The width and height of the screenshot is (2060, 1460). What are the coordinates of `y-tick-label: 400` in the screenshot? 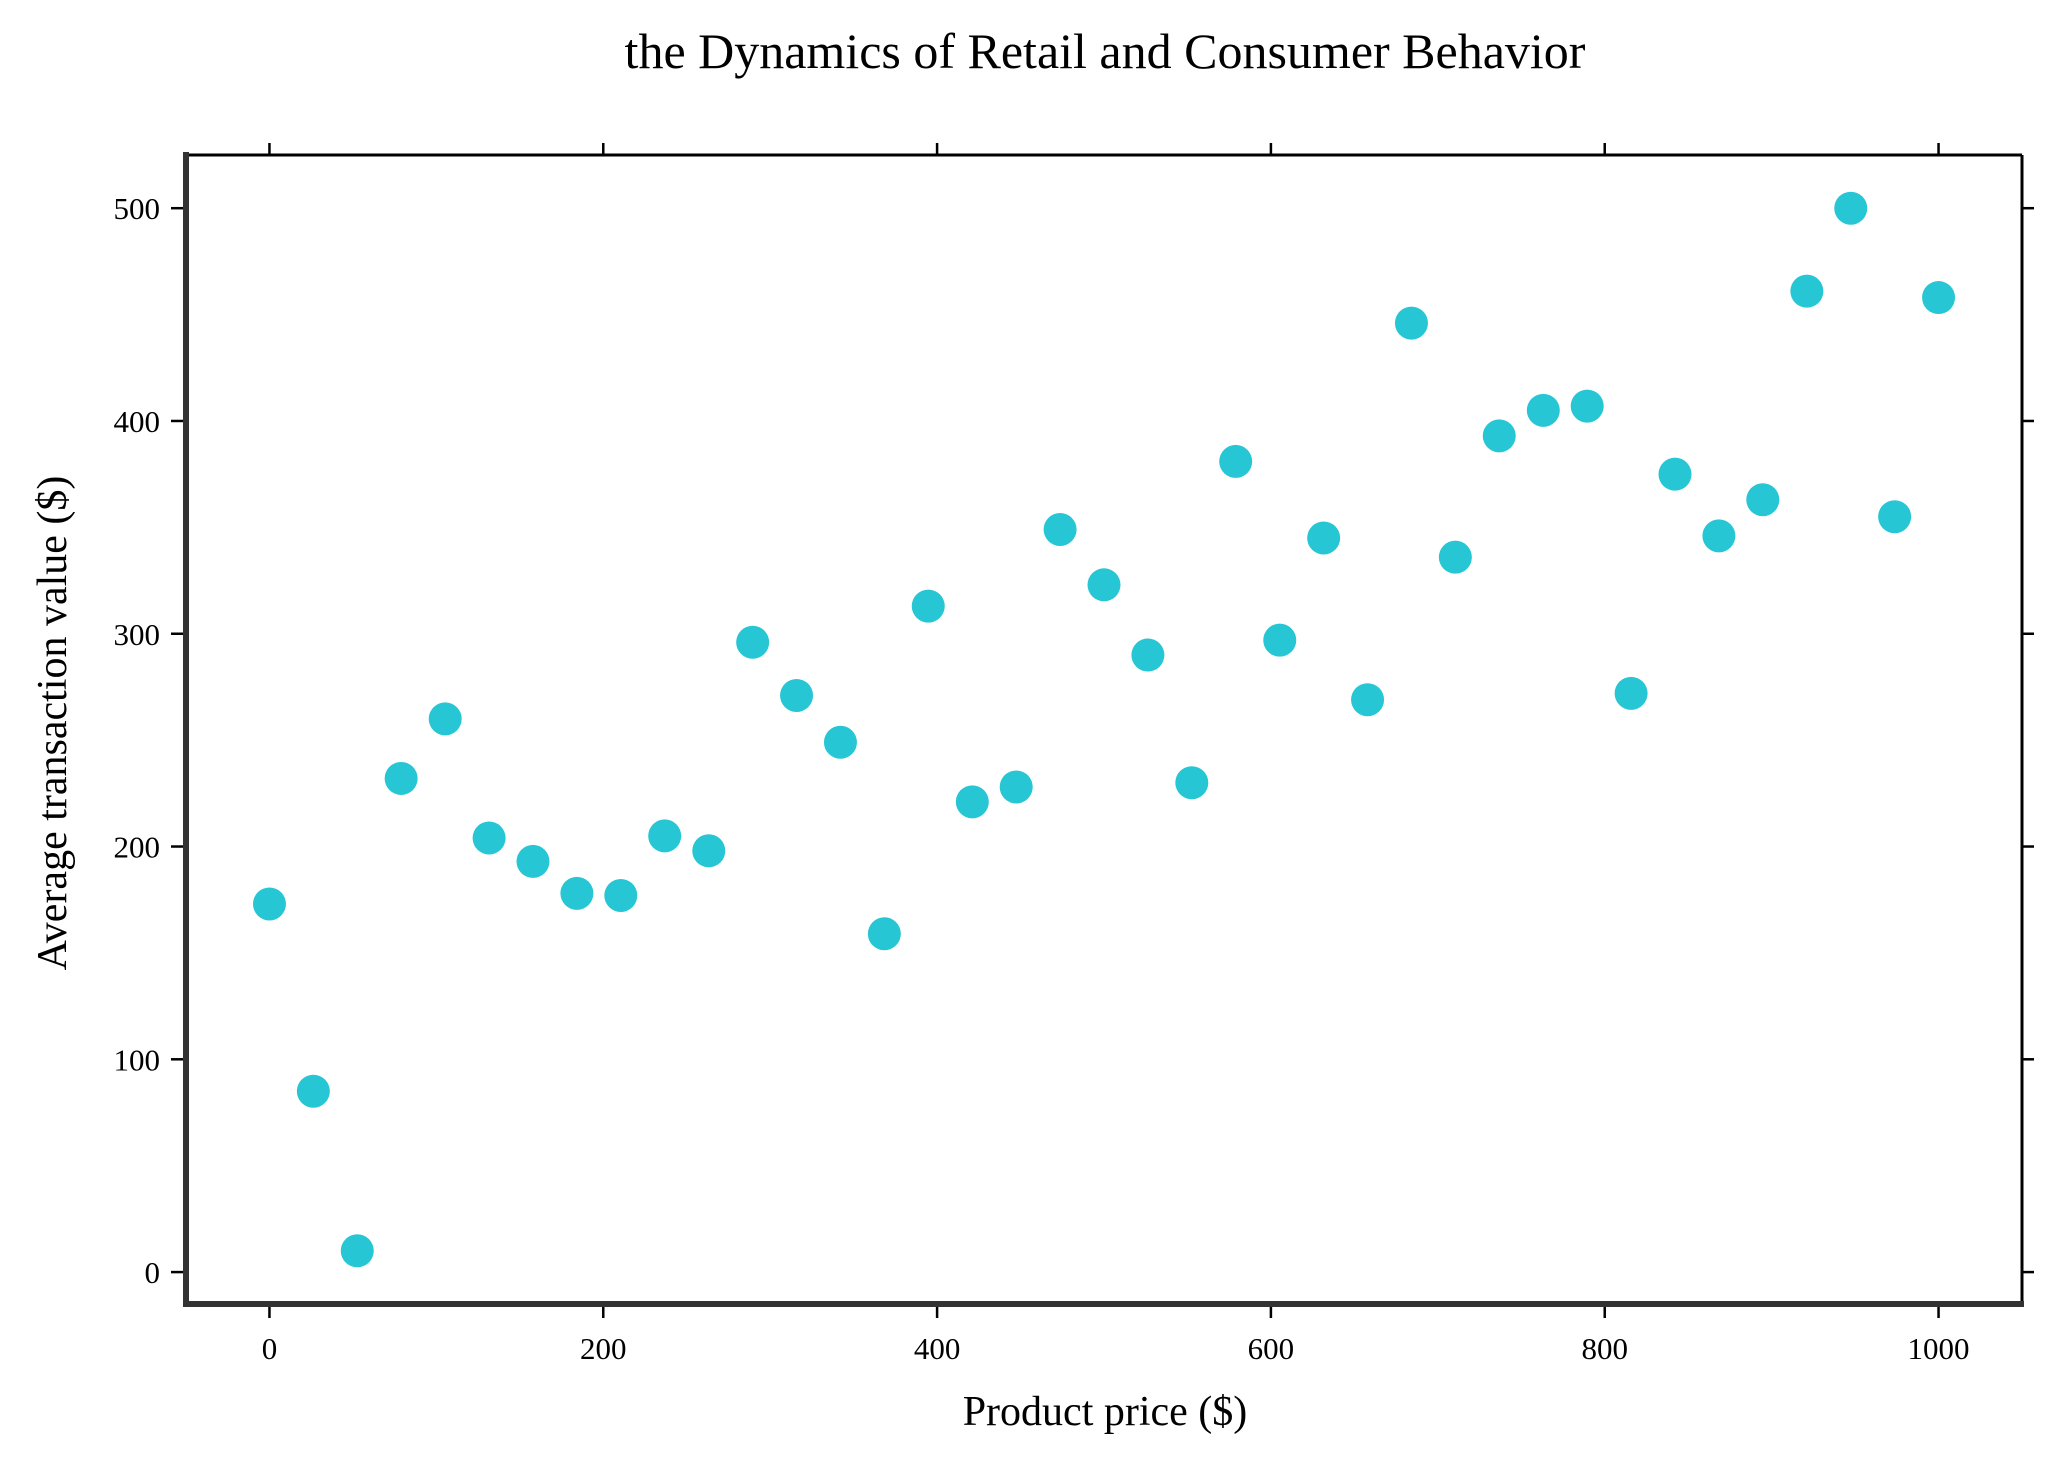 It's located at (137, 421).